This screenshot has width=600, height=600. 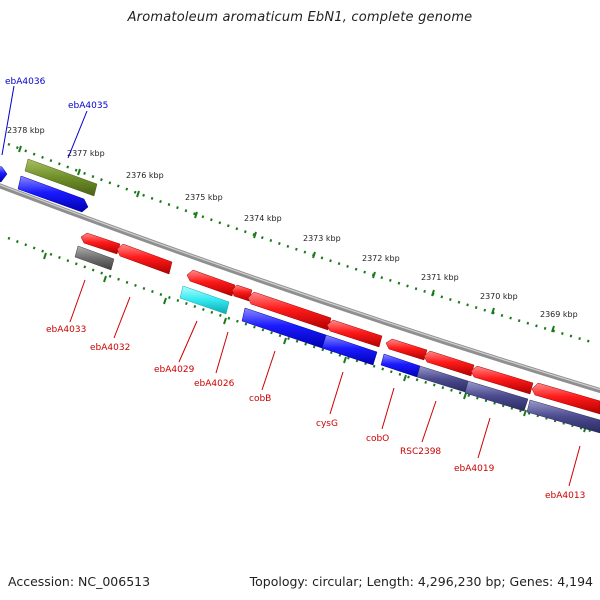 What do you see at coordinates (377, 439) in the screenshot?
I see `gene-label-cobO: cobO` at bounding box center [377, 439].